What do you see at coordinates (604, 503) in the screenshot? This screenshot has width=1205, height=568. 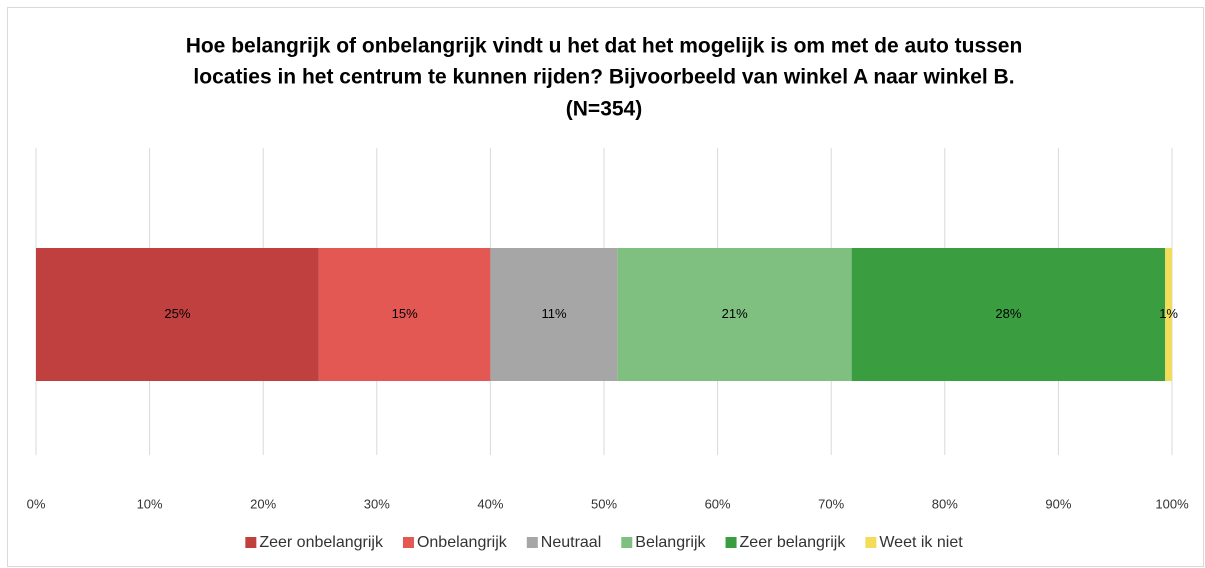 I see `x-tick-label: 50%` at bounding box center [604, 503].